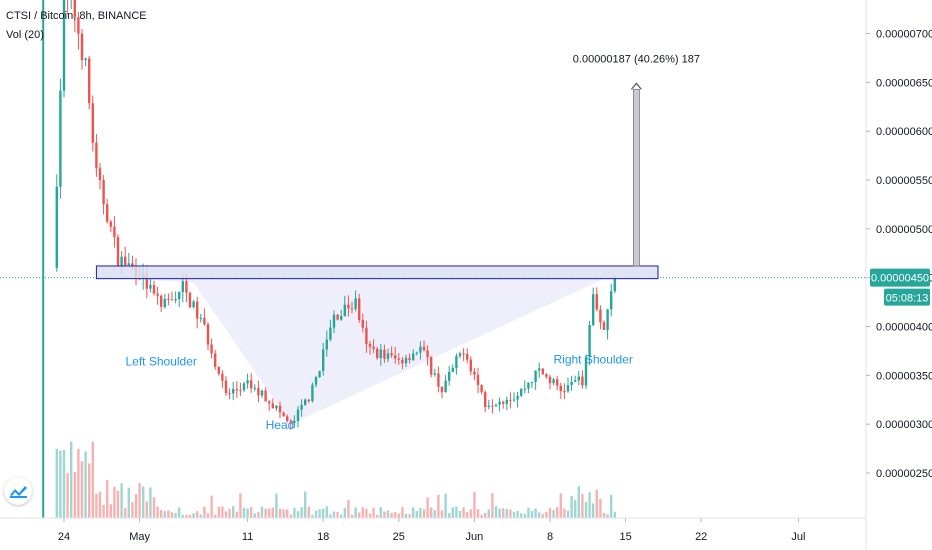 The width and height of the screenshot is (932, 550). I want to click on volume-indicator-label: Vol (20), so click(25, 35).